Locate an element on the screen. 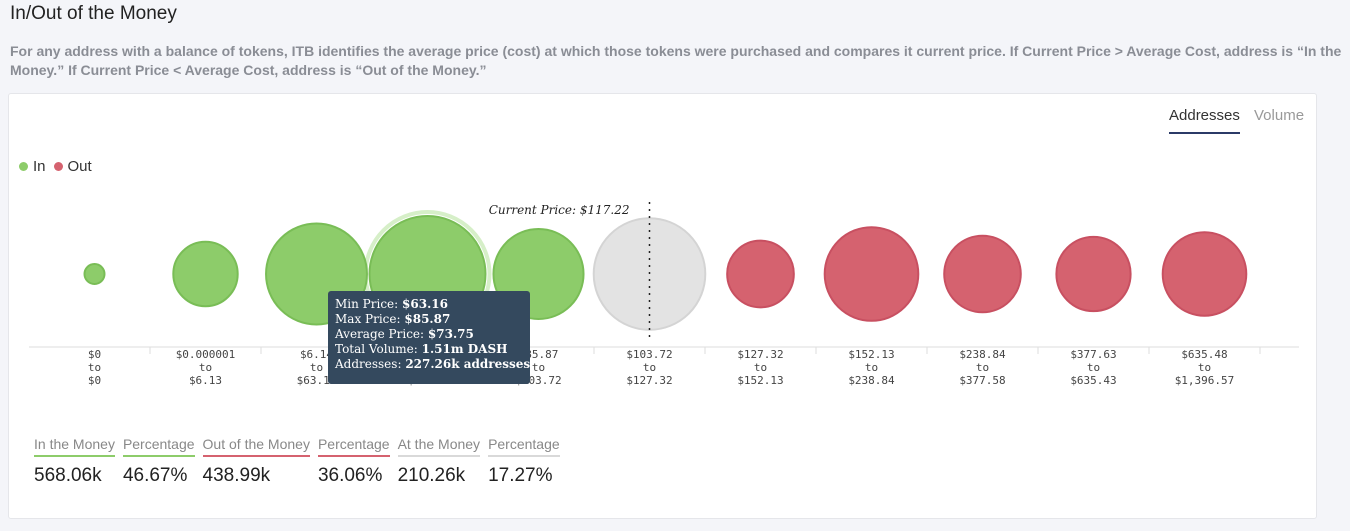  stat-value: 438.99k is located at coordinates (236, 475).